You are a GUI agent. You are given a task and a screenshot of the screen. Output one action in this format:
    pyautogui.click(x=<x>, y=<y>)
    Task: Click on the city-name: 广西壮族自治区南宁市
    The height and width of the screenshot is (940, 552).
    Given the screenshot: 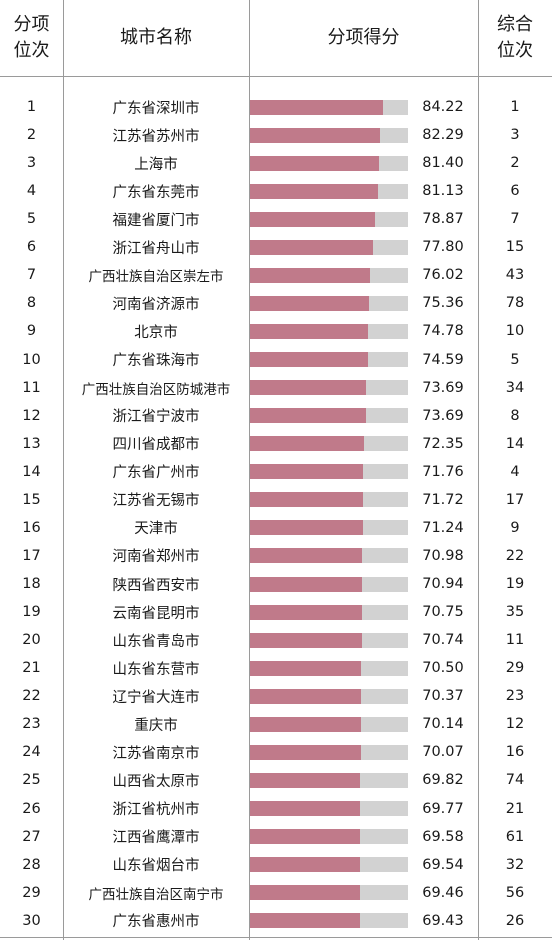 What is the action you would take?
    pyautogui.click(x=156, y=894)
    